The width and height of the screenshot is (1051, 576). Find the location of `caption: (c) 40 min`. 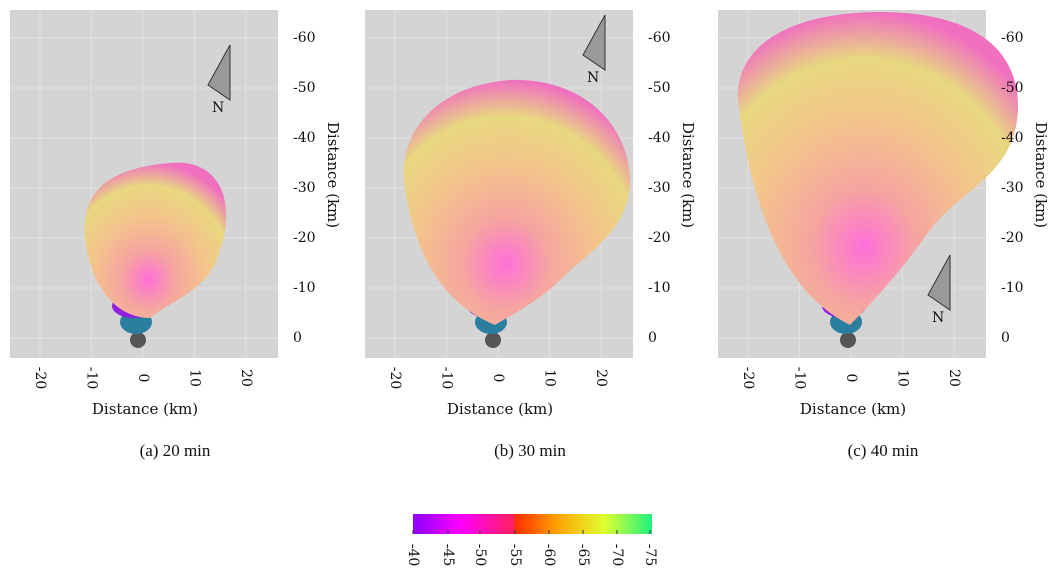

caption: (c) 40 min is located at coordinates (883, 450).